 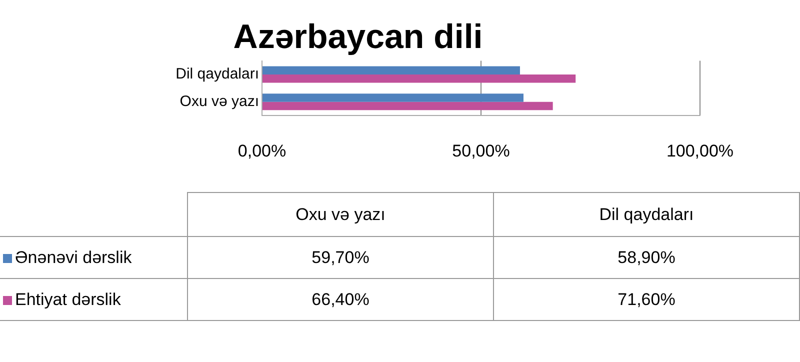 I want to click on x-tick-label: 0,00%, so click(x=262, y=150).